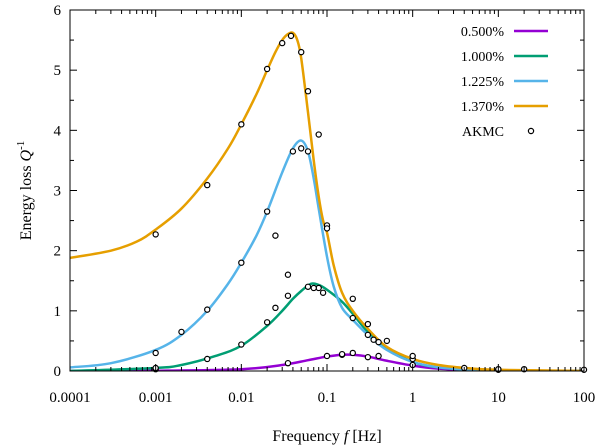 Image resolution: width=616 pixels, height=446 pixels. I want to click on x-tick-label: 0.1, so click(327, 398).